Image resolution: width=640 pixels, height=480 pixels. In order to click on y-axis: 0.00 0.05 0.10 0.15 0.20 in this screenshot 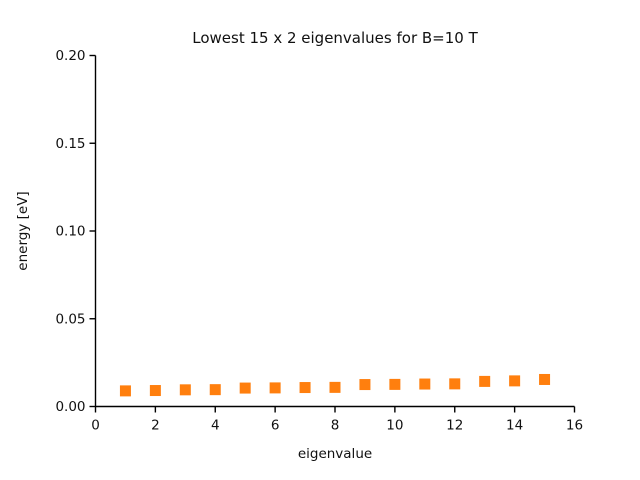, I will do `click(75, 231)`.